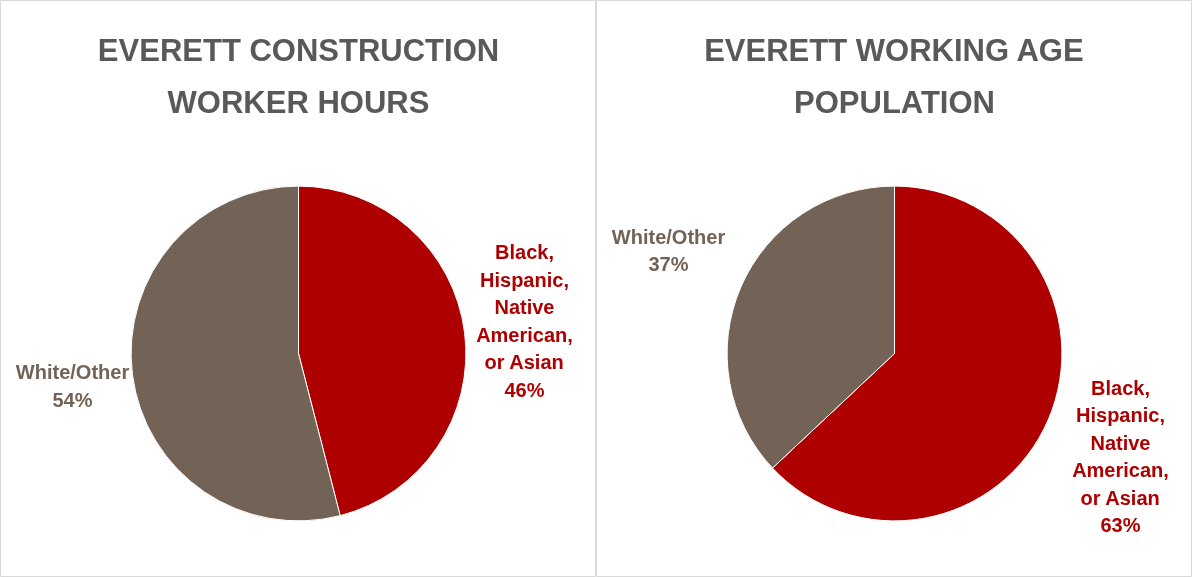  I want to click on chart-title: EVERETT CONSTRUCTION WORKER HOURS, so click(298, 76).